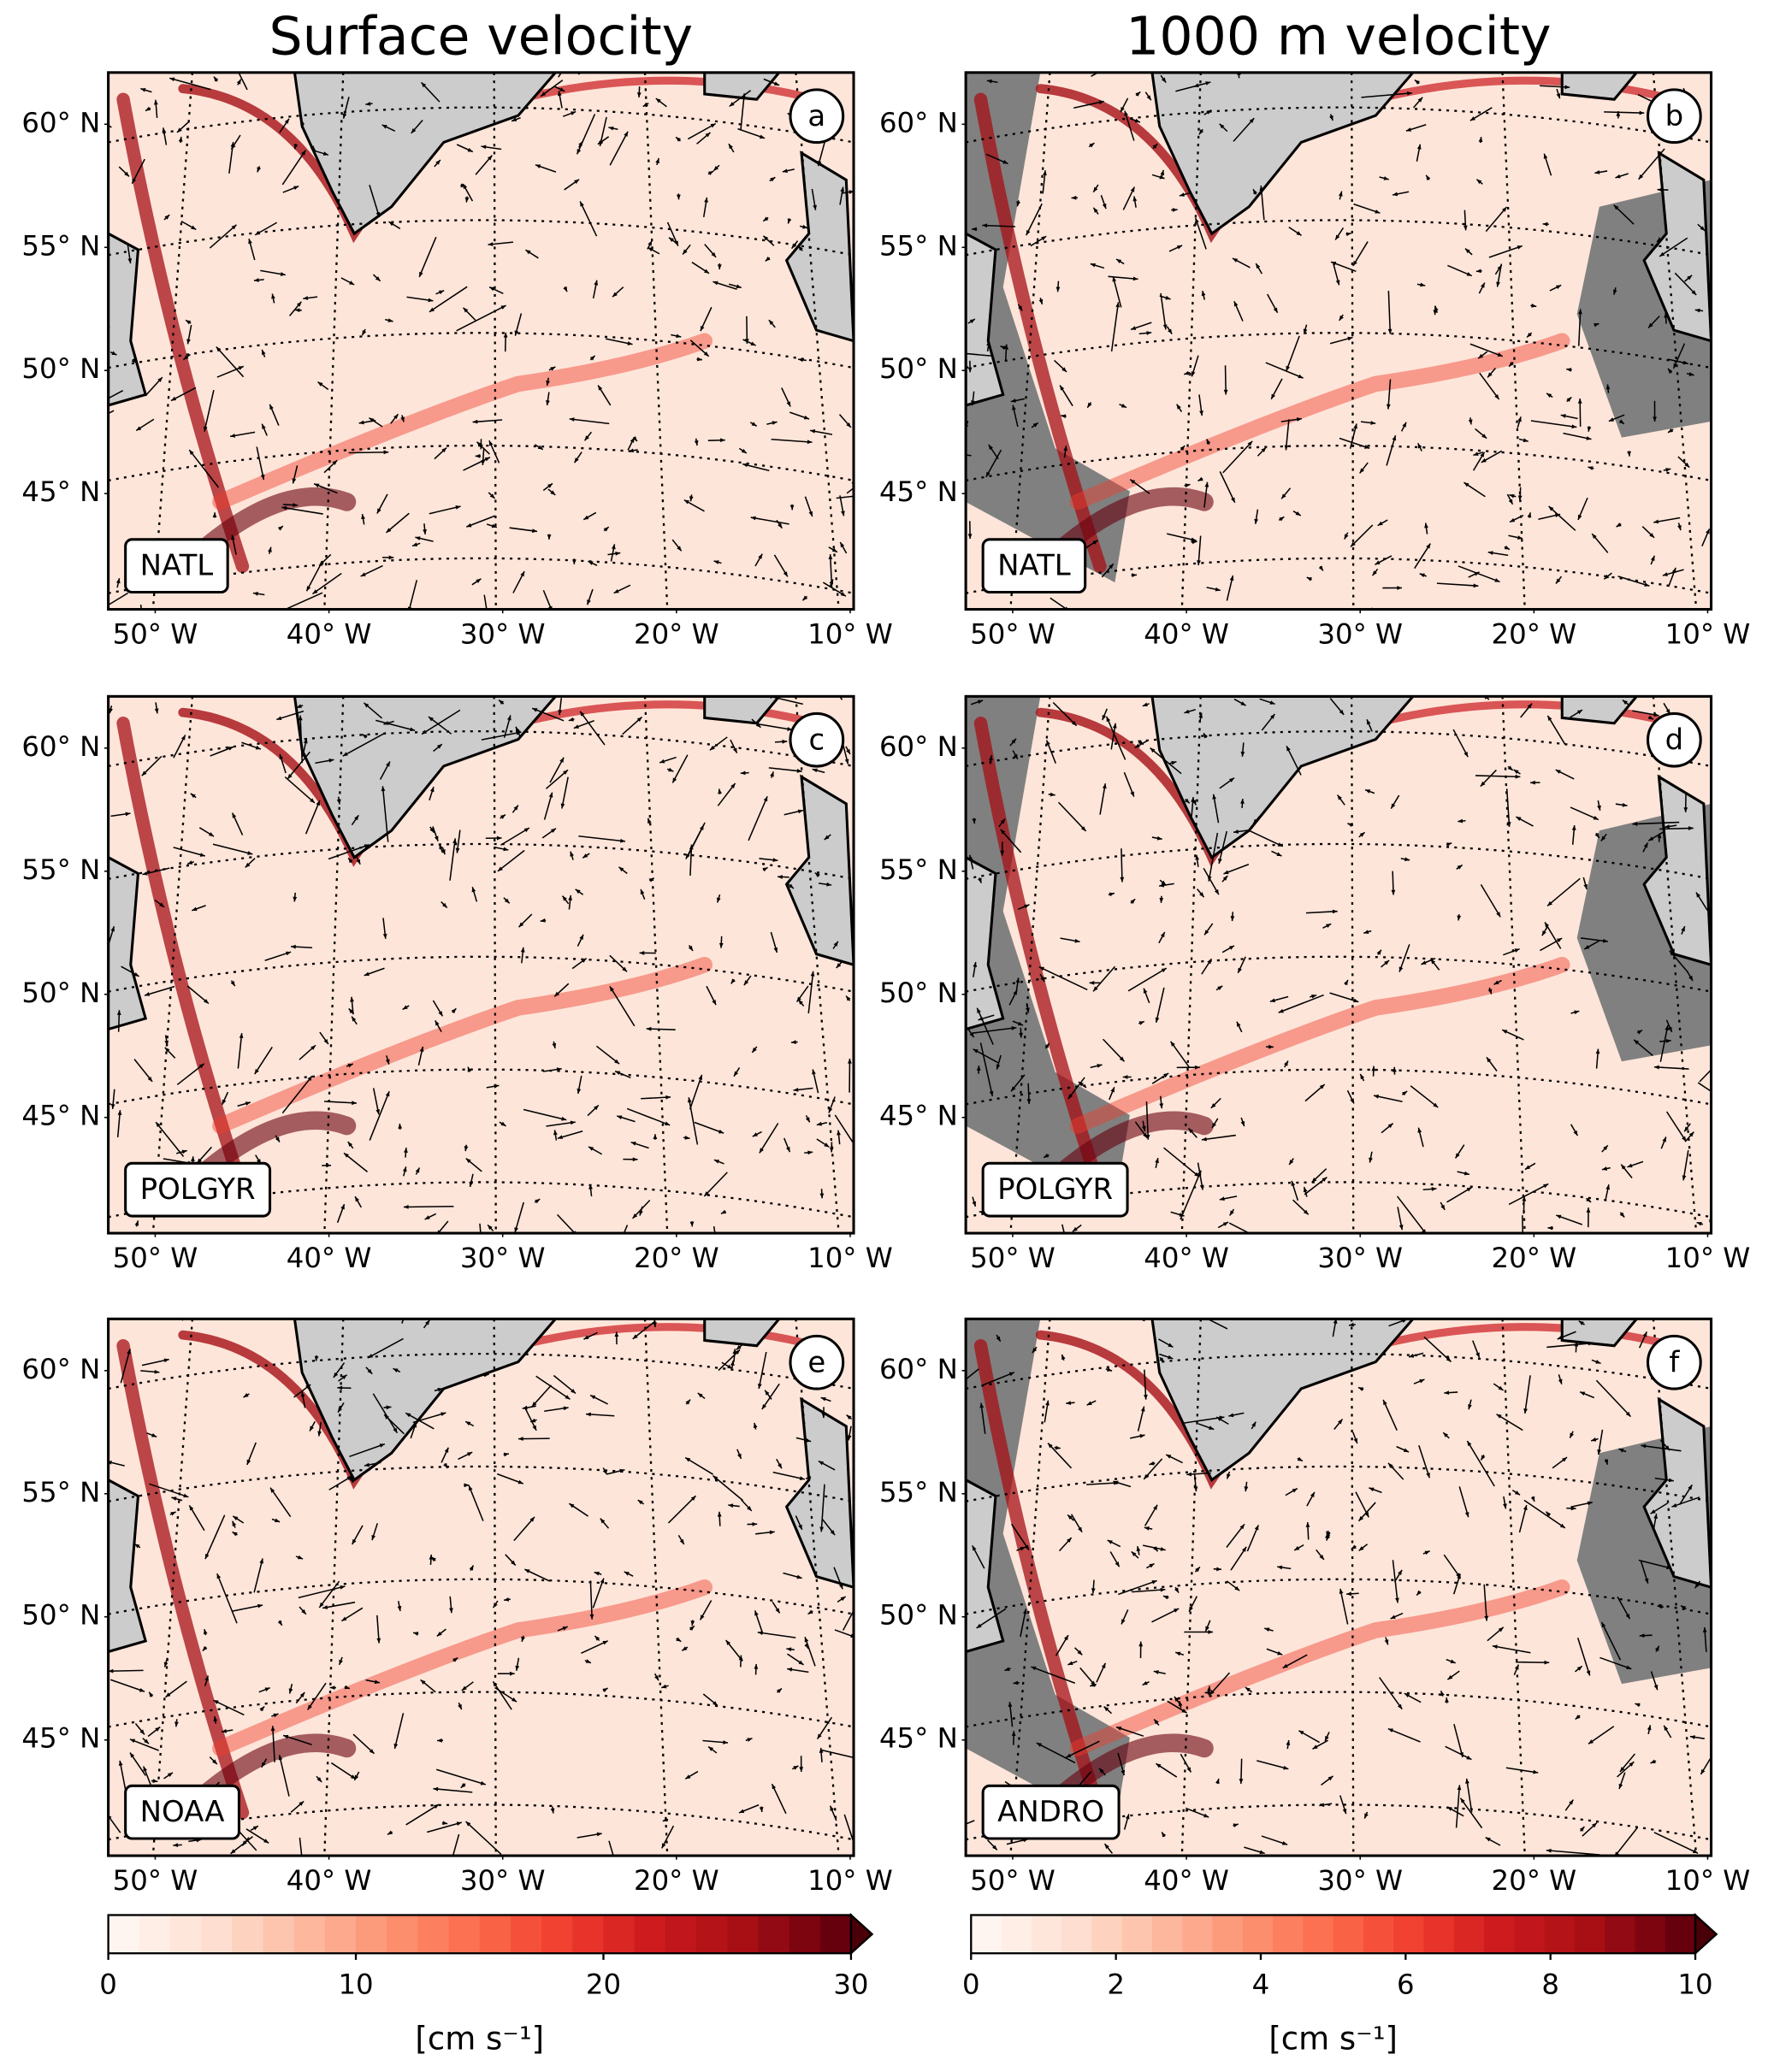  Describe the element at coordinates (1677, 870) in the screenshot. I see `british-isles` at that location.